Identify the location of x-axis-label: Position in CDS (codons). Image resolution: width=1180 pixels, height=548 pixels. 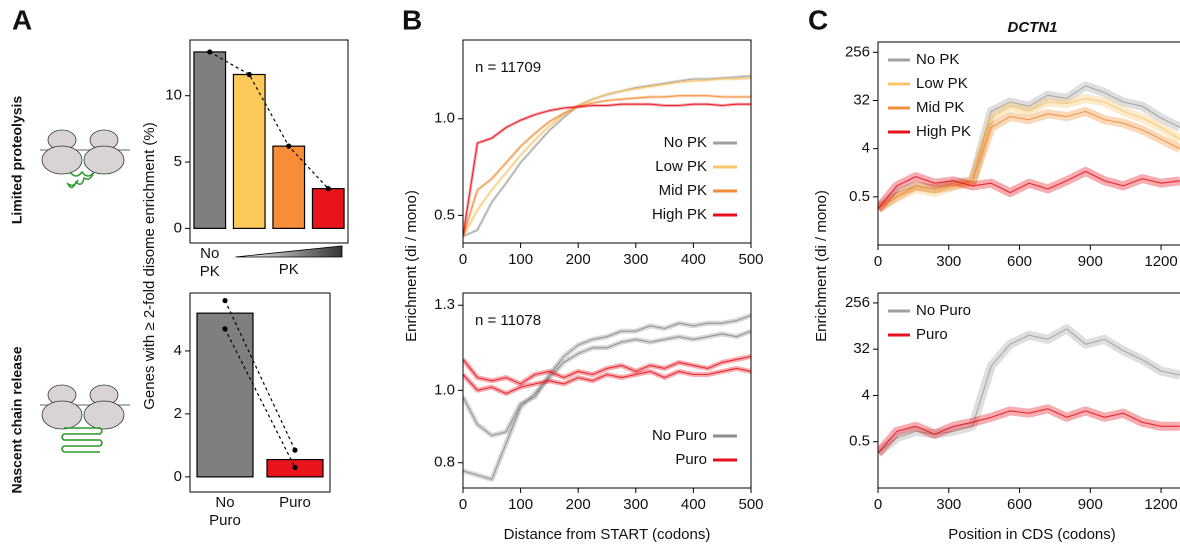
(1032, 534).